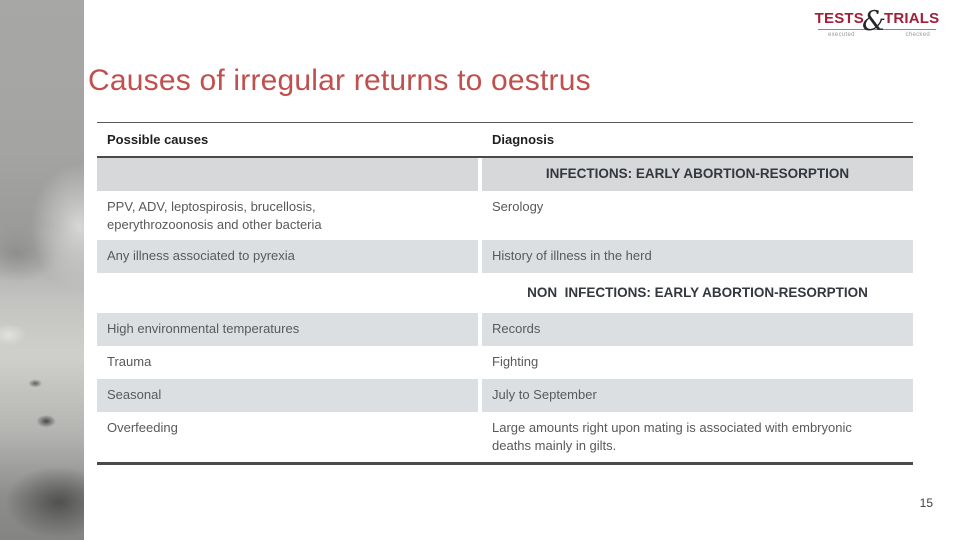 The image size is (960, 540). What do you see at coordinates (697, 216) in the screenshot?
I see `diagnosis-cell: Serology` at bounding box center [697, 216].